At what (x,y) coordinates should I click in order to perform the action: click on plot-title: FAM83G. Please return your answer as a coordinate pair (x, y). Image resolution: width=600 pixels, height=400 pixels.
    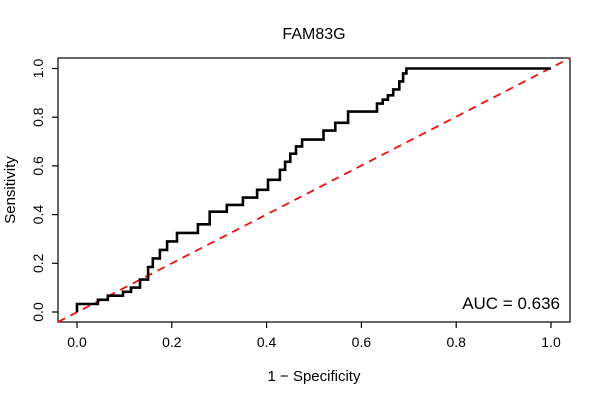
    Looking at the image, I should click on (313, 34).